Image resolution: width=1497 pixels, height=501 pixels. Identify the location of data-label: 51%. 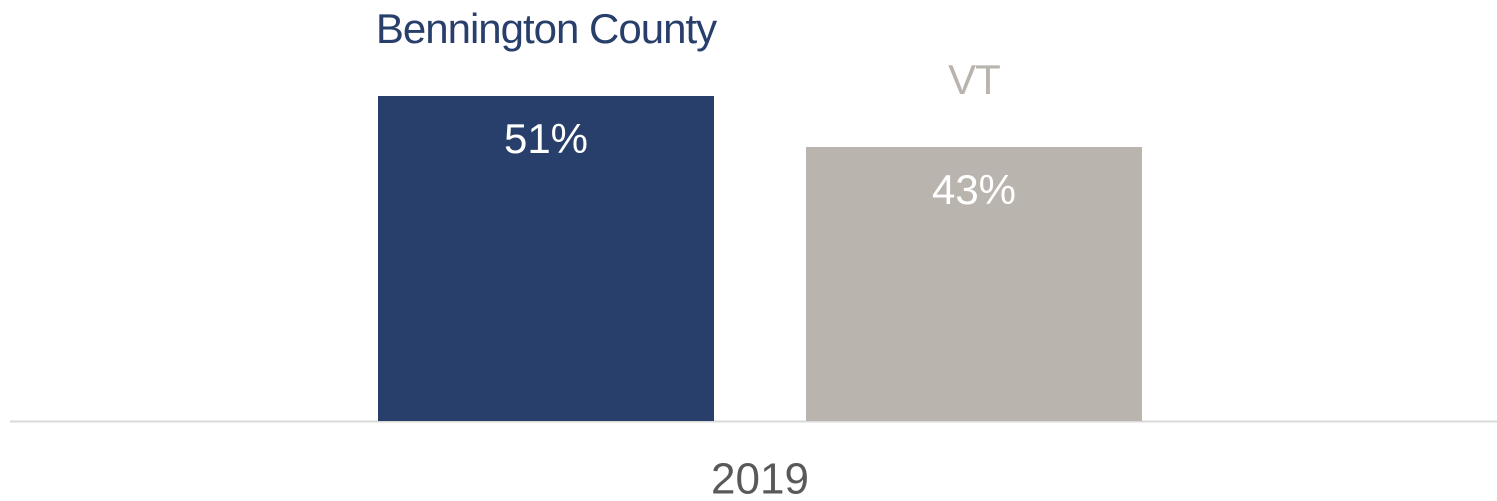
(546, 138).